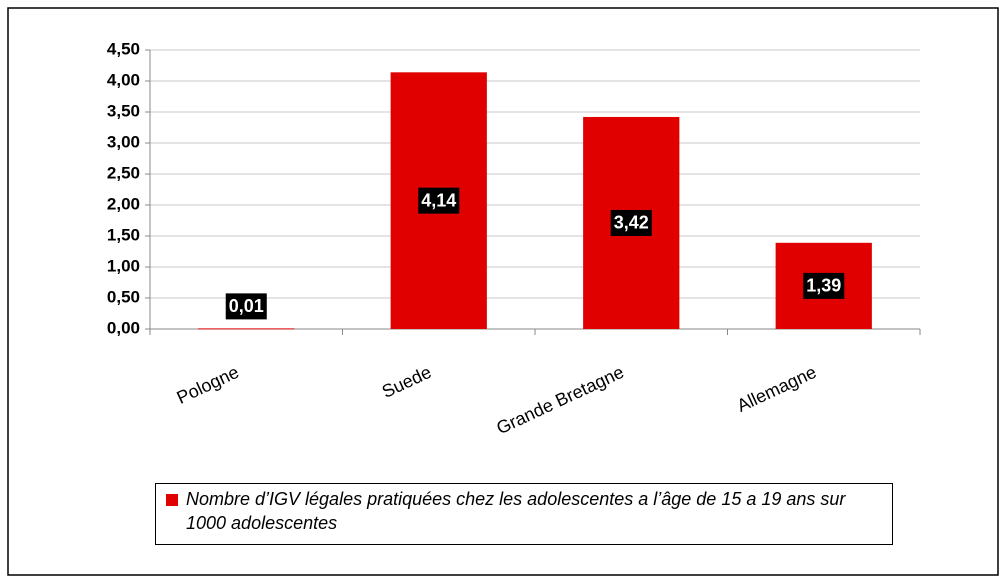  Describe the element at coordinates (123, 234) in the screenshot. I see `y-tick-label: 1,50` at that location.